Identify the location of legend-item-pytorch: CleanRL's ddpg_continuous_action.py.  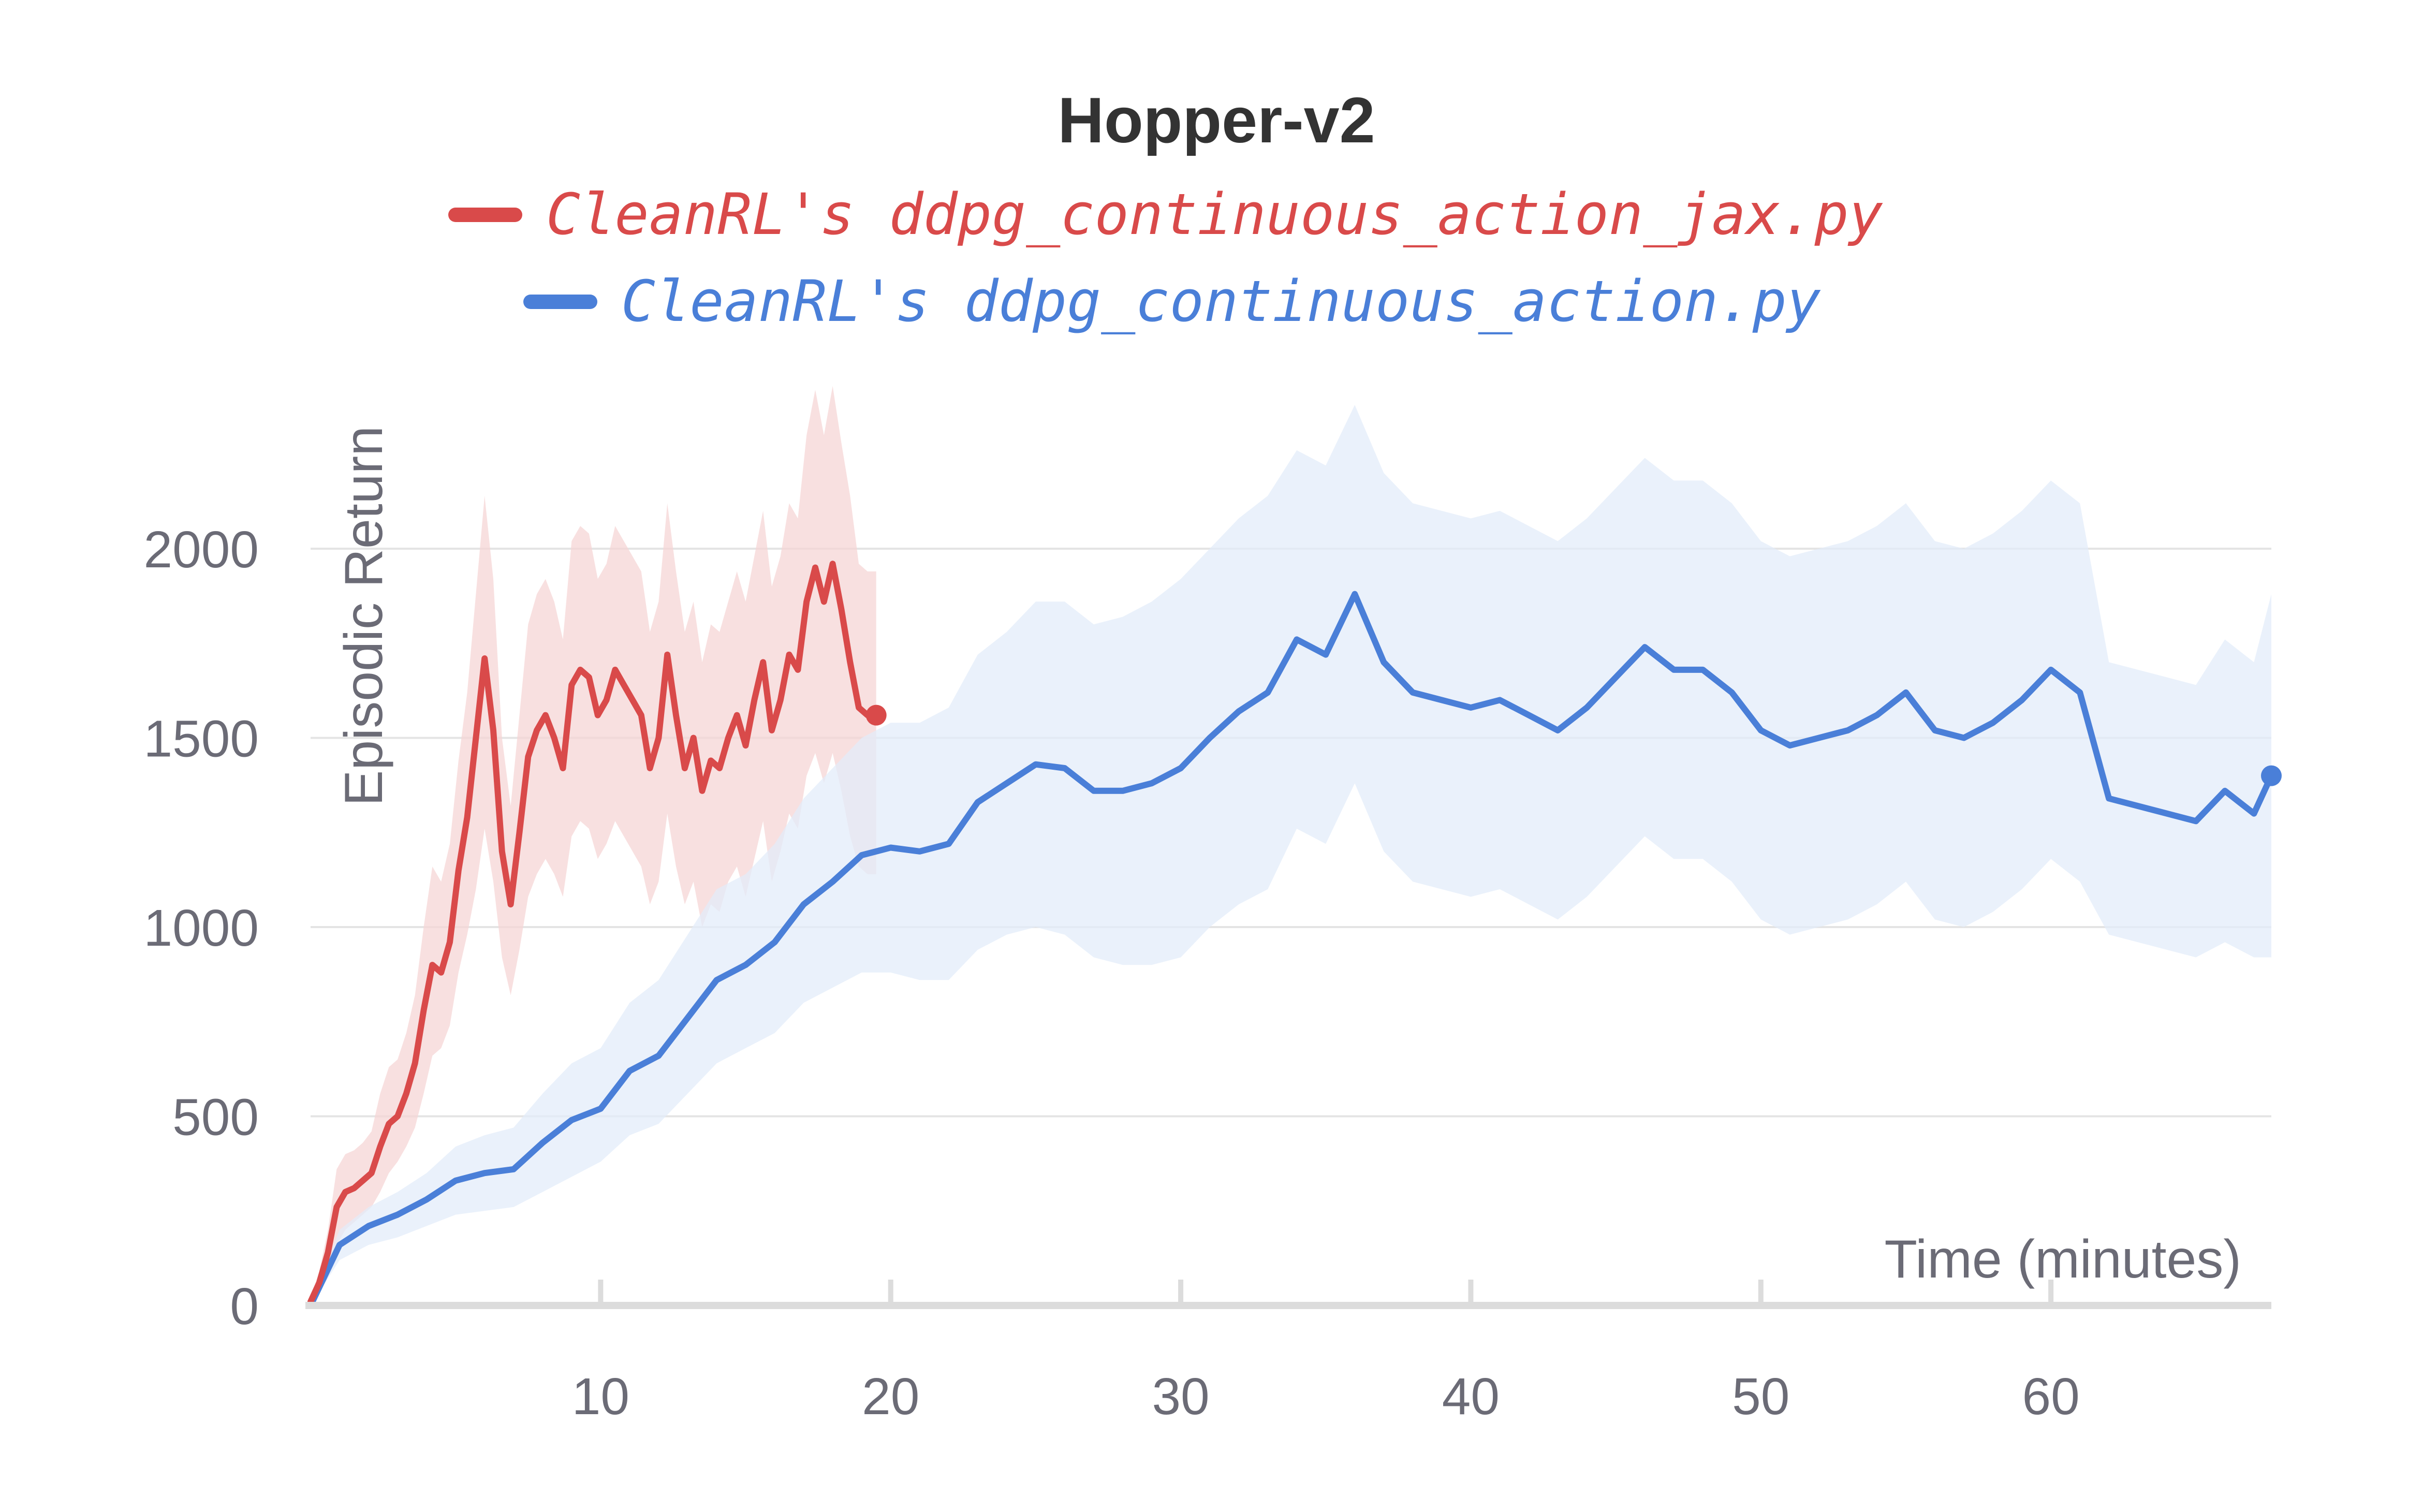
(1172, 301).